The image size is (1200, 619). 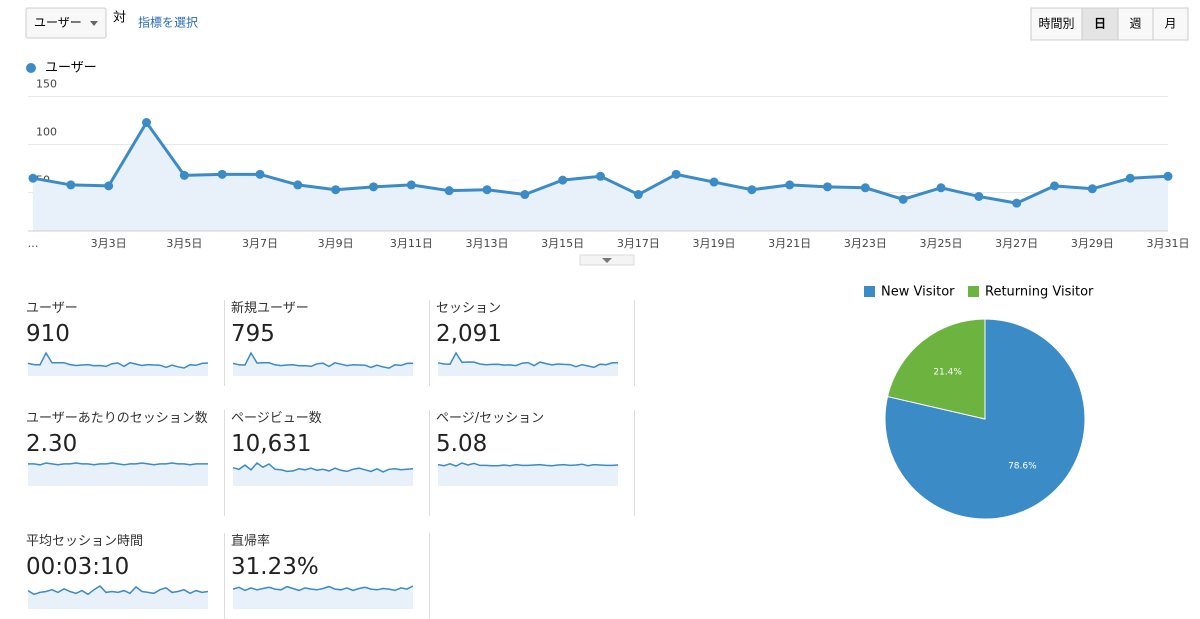 I want to click on metric-value: 910, so click(x=48, y=334).